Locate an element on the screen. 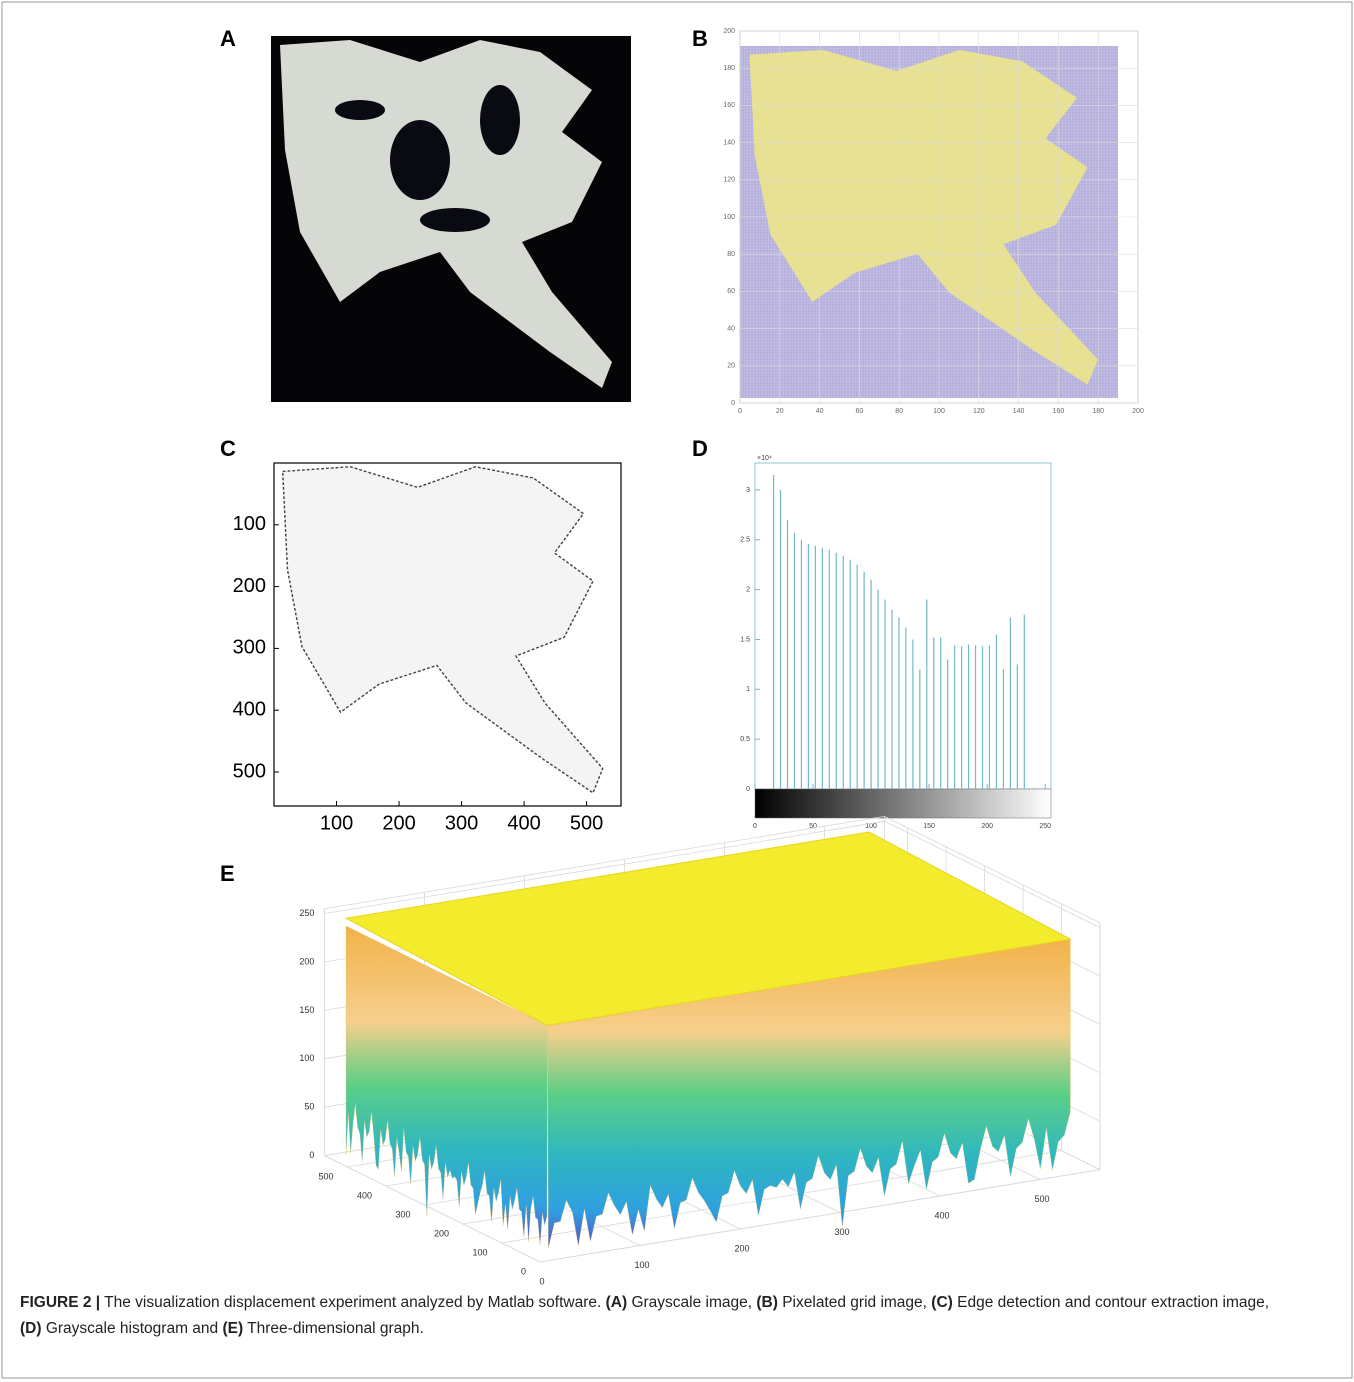 This screenshot has width=1354, height=1382. panel-label: B is located at coordinates (700, 38).